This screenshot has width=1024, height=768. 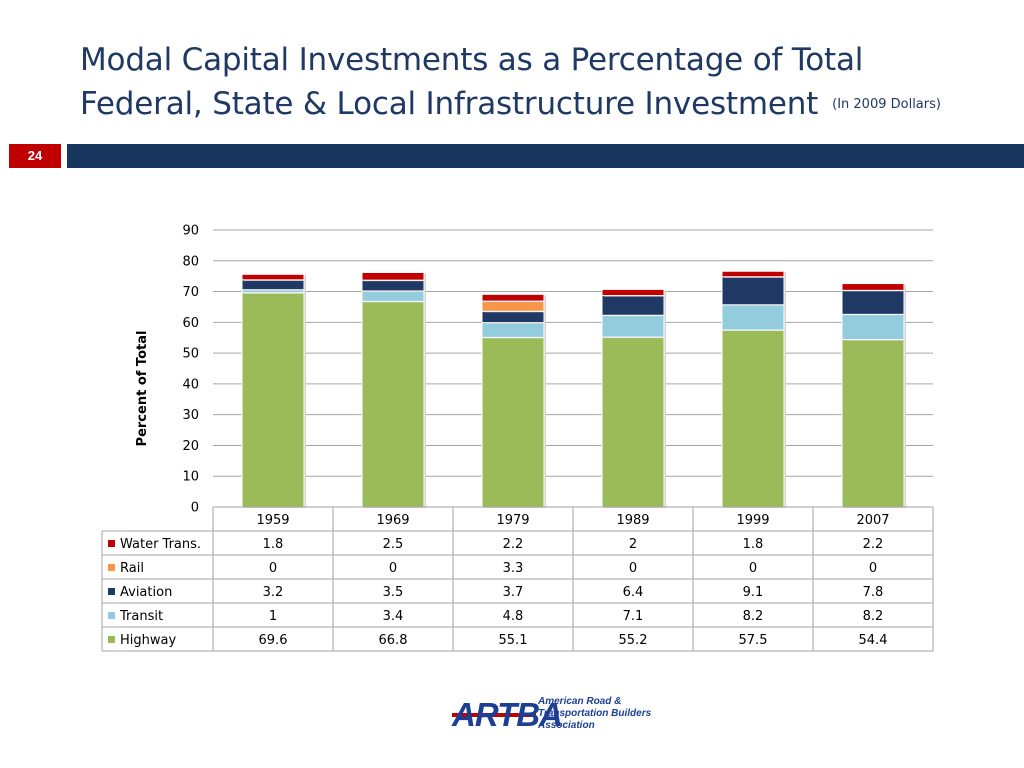 What do you see at coordinates (273, 616) in the screenshot?
I see `table-value: 1` at bounding box center [273, 616].